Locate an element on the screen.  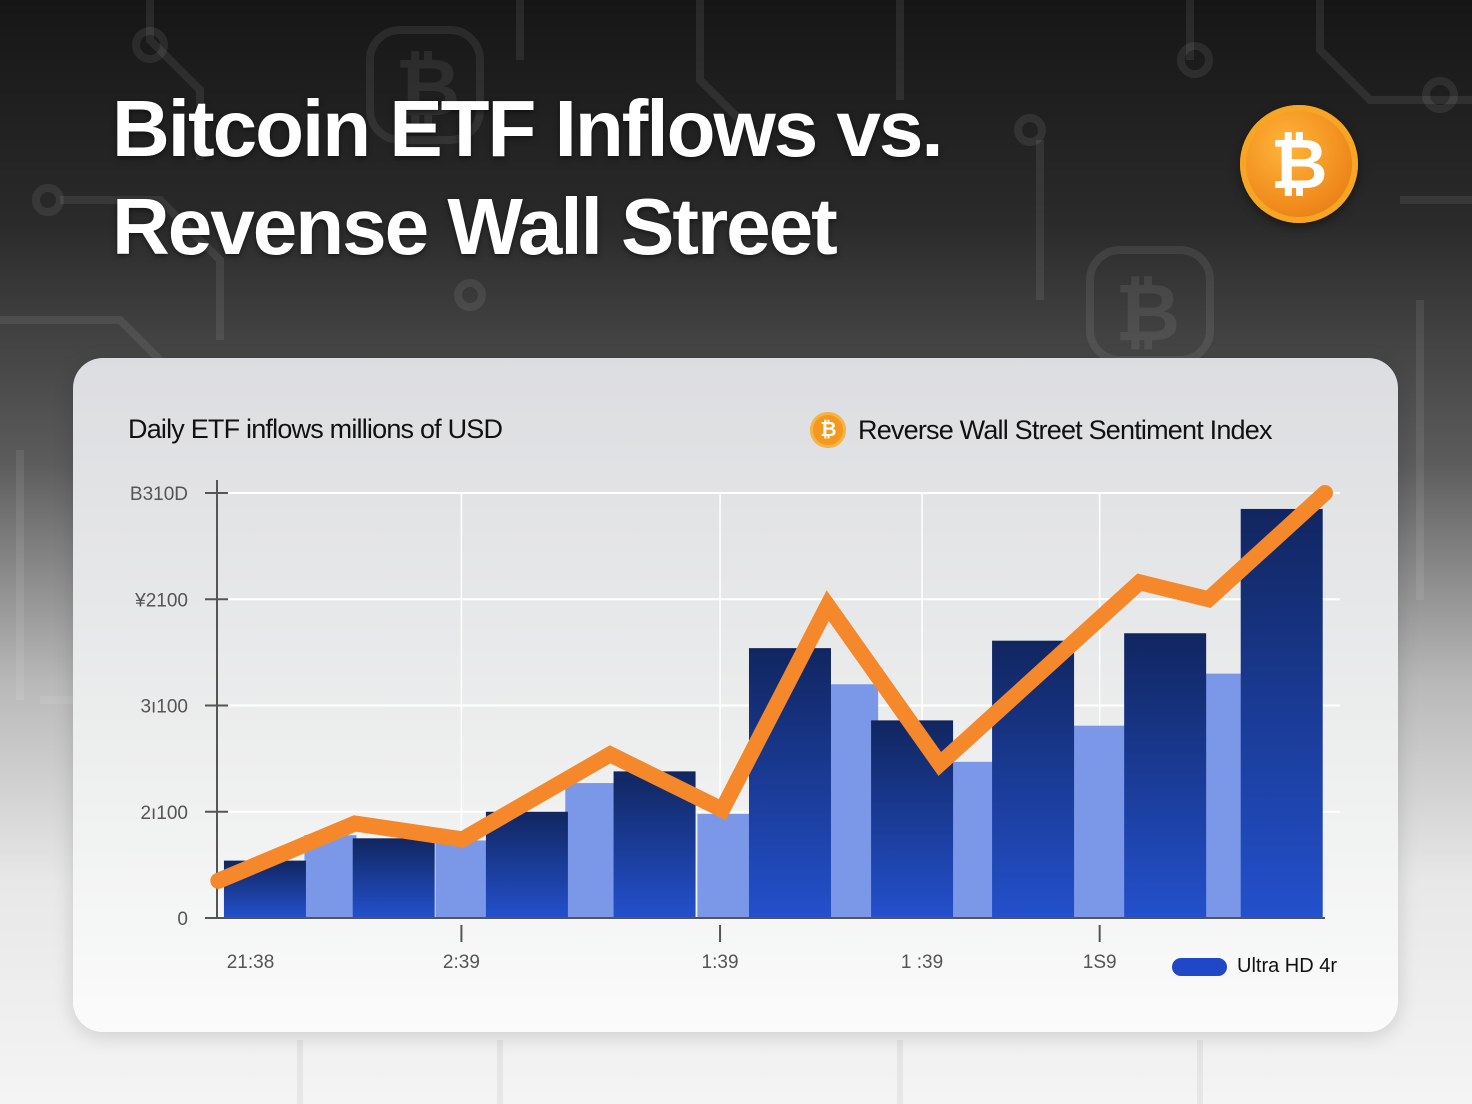
y-tick-label: 0 is located at coordinates (182, 919).